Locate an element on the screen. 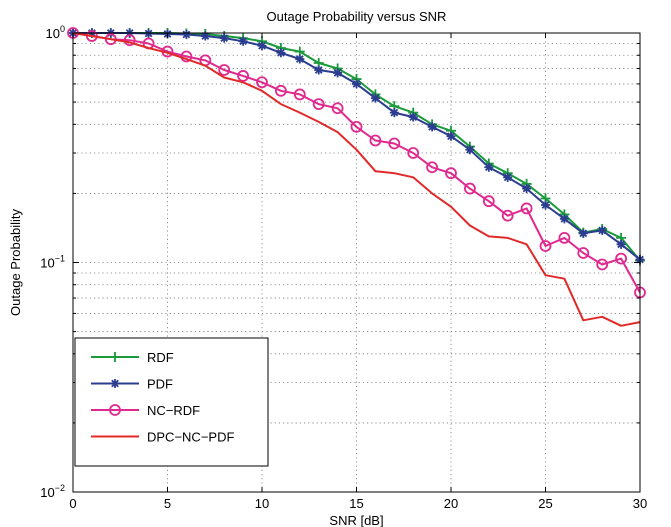  legend-label: PDF is located at coordinates (160, 384).